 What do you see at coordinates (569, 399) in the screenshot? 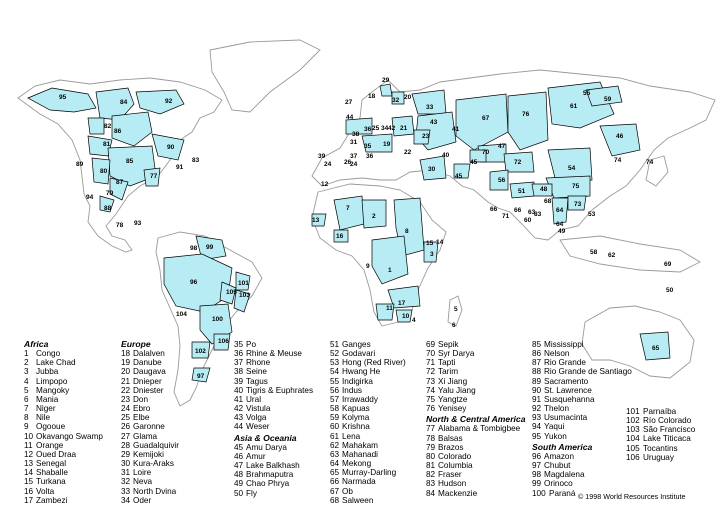
I see `legend-item-name: Susquehanna` at bounding box center [569, 399].